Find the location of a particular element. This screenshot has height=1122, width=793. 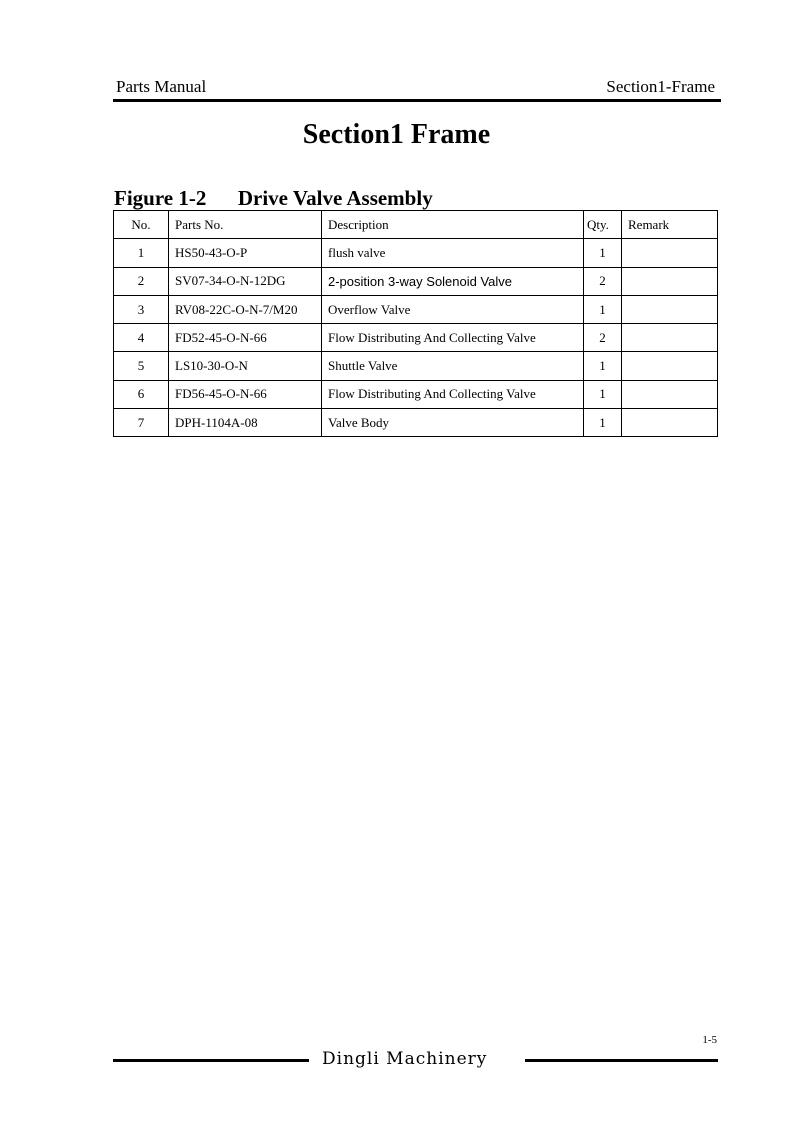

table-cell: 2-position 3-way Solenoid Valve is located at coordinates (452, 281).